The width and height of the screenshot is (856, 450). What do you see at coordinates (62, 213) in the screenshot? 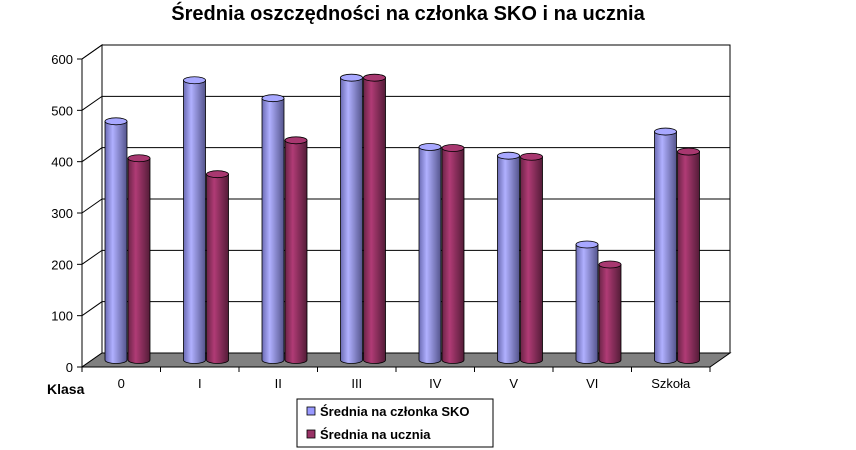
I see `y-tick-label: 300` at bounding box center [62, 213].